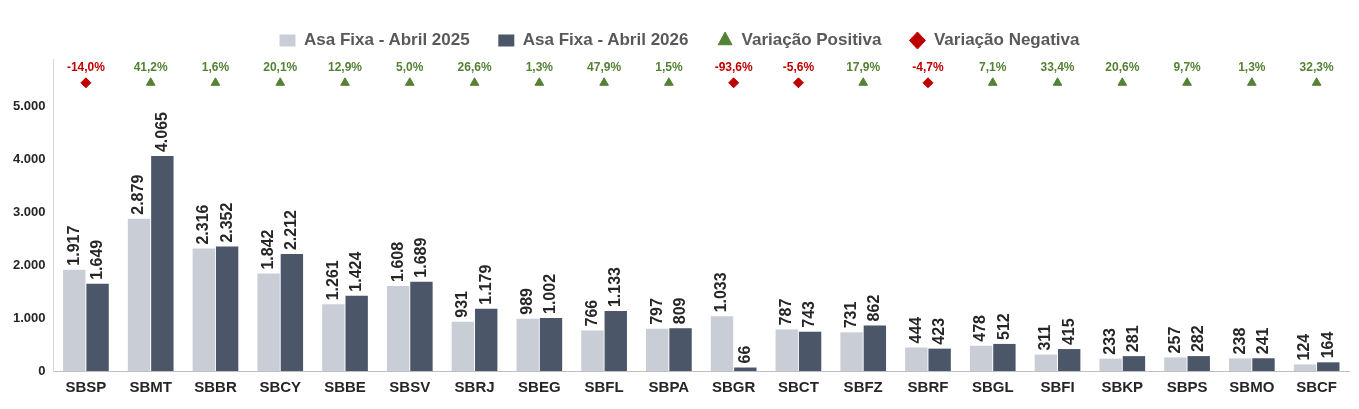 The image size is (1359, 409). Describe the element at coordinates (1262, 341) in the screenshot. I see `data-label: 241` at that location.